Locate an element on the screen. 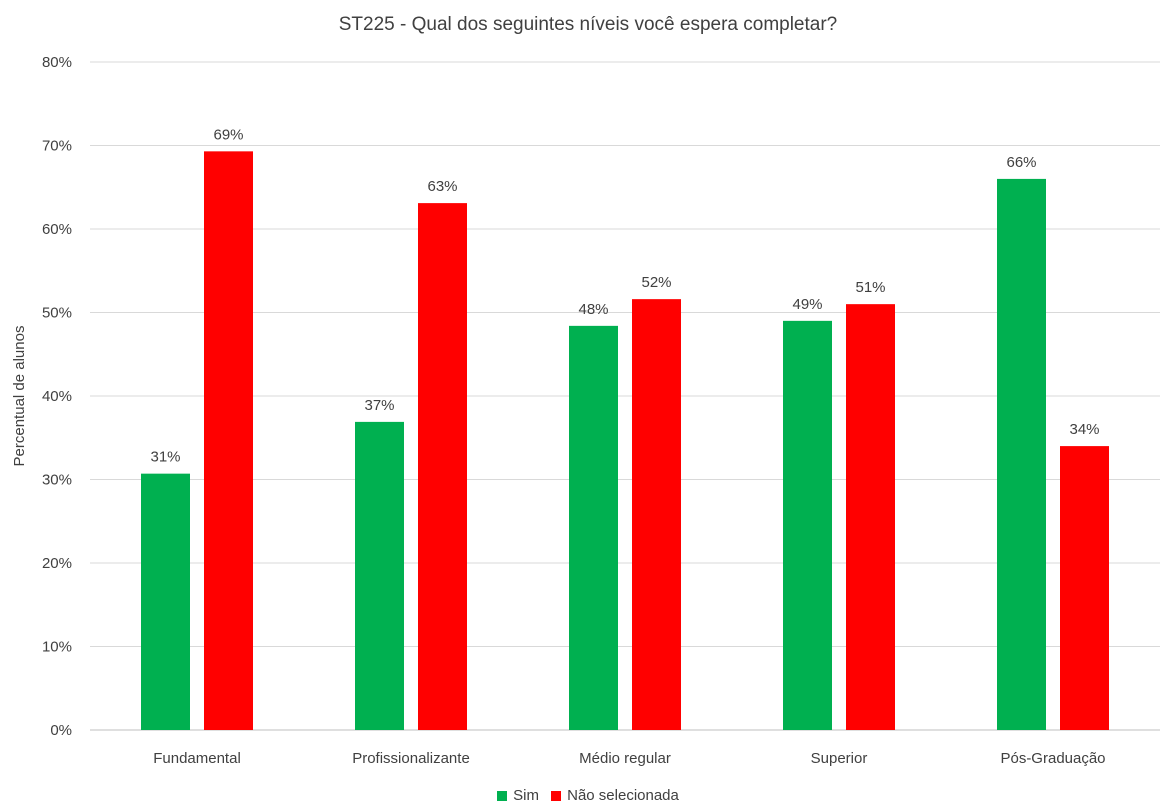 The height and width of the screenshot is (805, 1176). legend-item-nao-selecionada: Não selecionada is located at coordinates (615, 795).